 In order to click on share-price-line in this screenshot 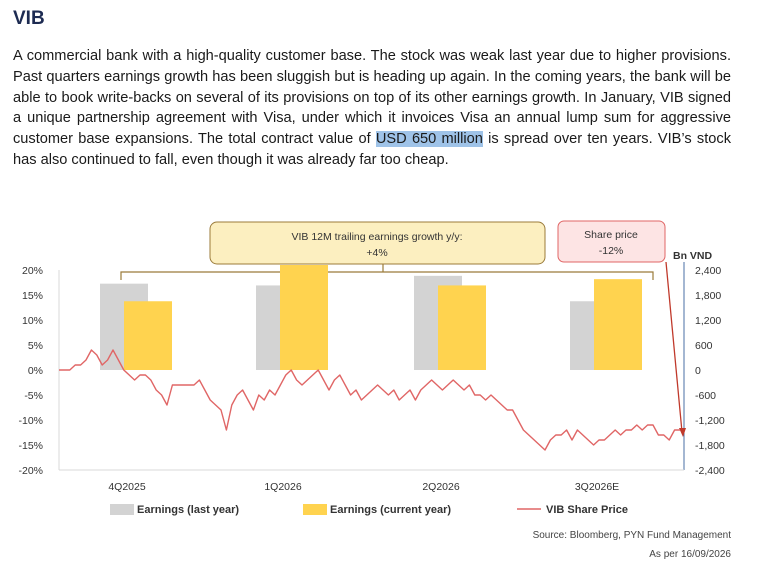, I will do `click(369, 400)`.